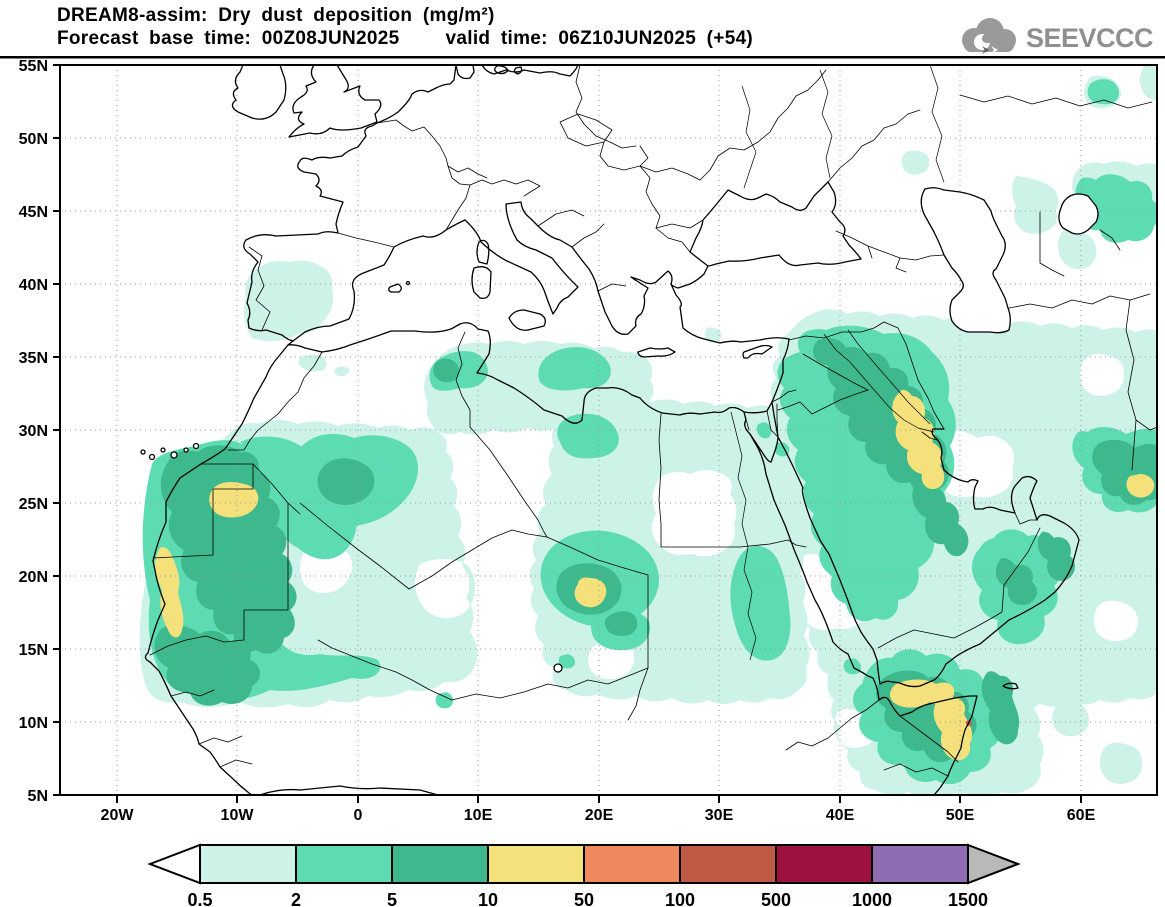 The width and height of the screenshot is (1165, 907). Describe the element at coordinates (872, 898) in the screenshot. I see `colorbar-label: 1000` at that location.